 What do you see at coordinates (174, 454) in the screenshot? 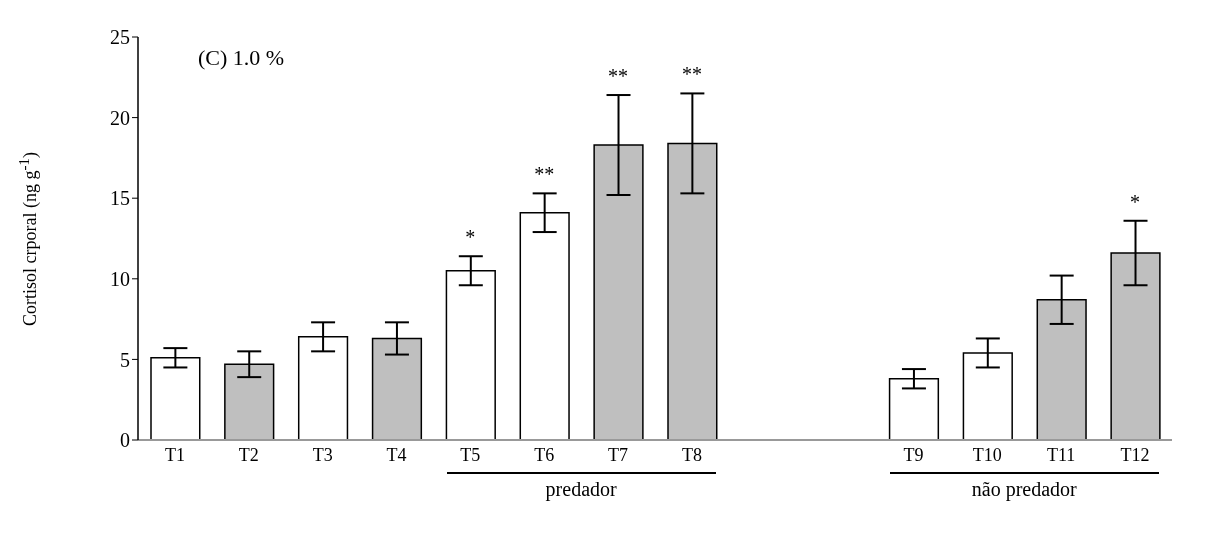
I see `x-tick-label: T1` at bounding box center [174, 454].